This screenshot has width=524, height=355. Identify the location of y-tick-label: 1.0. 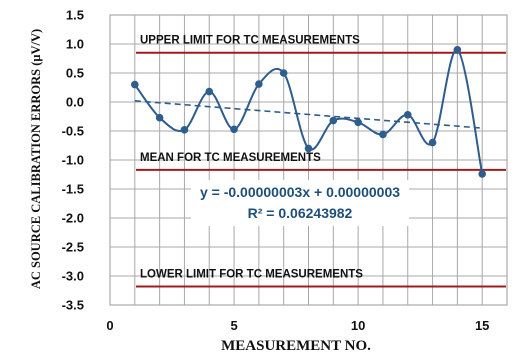
(75, 44).